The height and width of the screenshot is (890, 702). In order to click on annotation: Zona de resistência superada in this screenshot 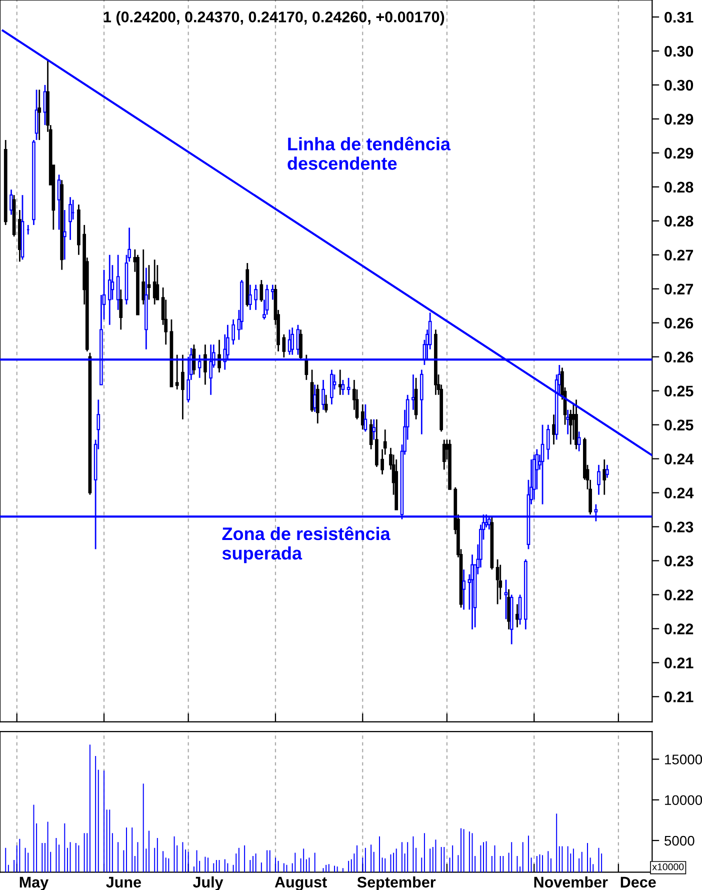, I will do `click(306, 545)`.